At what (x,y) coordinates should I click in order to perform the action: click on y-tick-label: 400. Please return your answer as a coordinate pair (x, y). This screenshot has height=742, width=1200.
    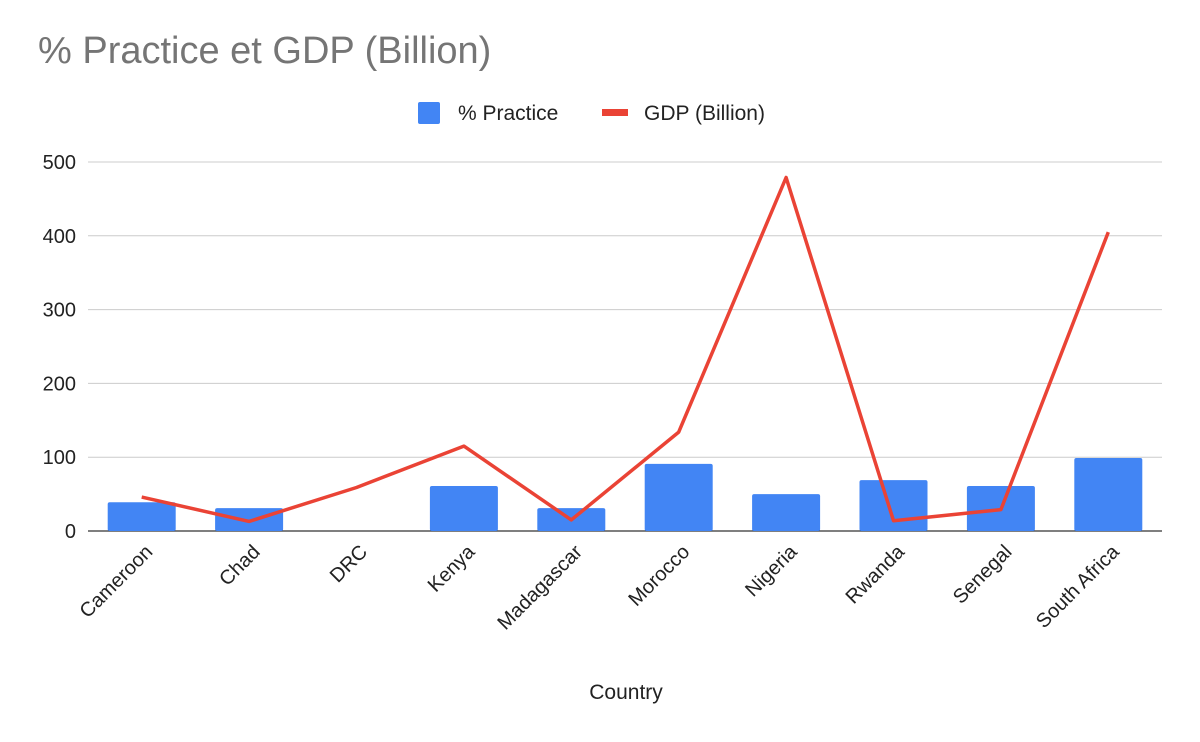
    Looking at the image, I should click on (59, 237).